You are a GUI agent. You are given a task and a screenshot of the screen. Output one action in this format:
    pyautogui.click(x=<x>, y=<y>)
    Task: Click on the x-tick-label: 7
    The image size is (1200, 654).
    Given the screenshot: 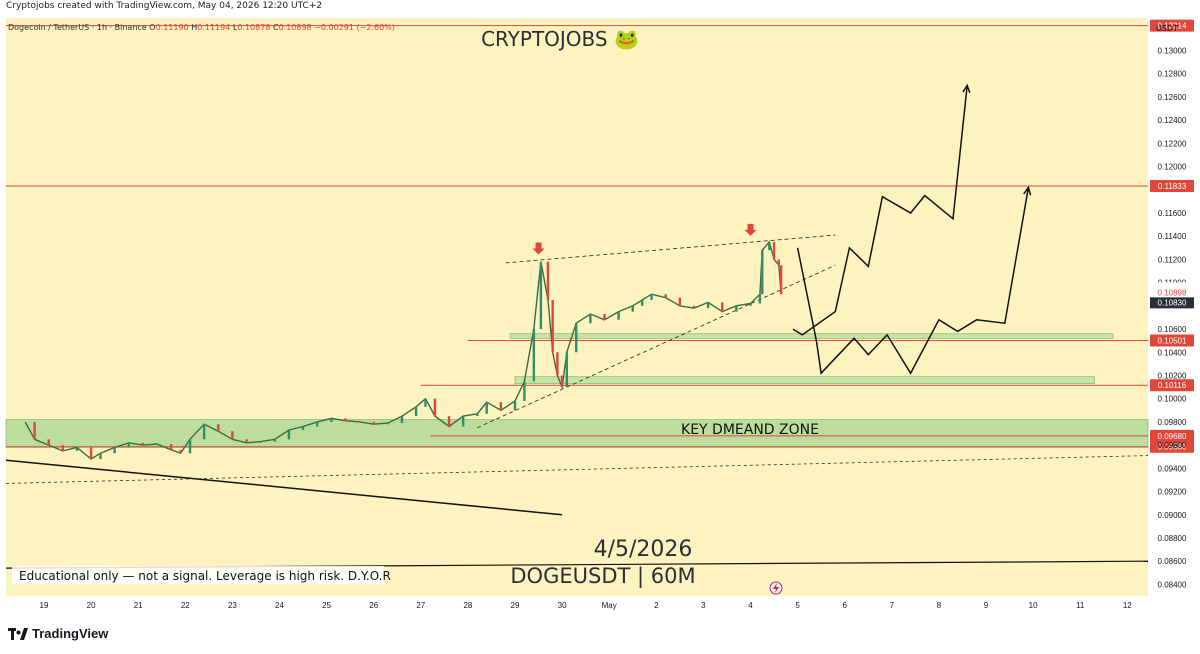 What is the action you would take?
    pyautogui.click(x=892, y=605)
    